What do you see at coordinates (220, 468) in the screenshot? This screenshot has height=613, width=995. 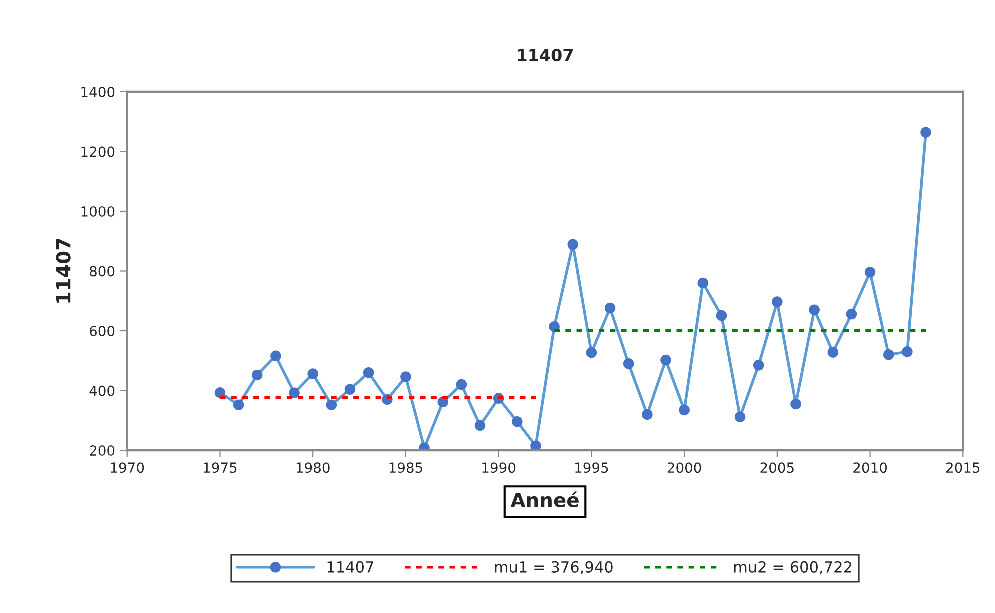 I see `x-tick-label: 1975` at bounding box center [220, 468].